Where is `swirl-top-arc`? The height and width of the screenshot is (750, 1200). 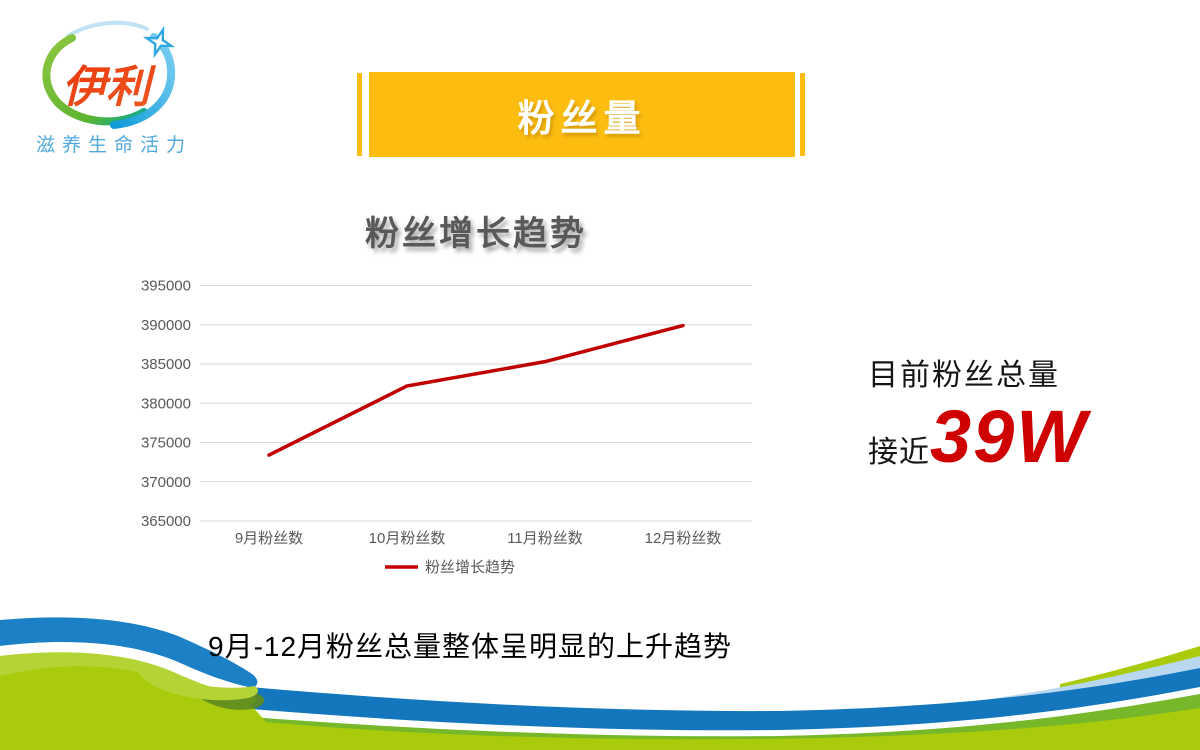
swirl-top-arc is located at coordinates (107, 29).